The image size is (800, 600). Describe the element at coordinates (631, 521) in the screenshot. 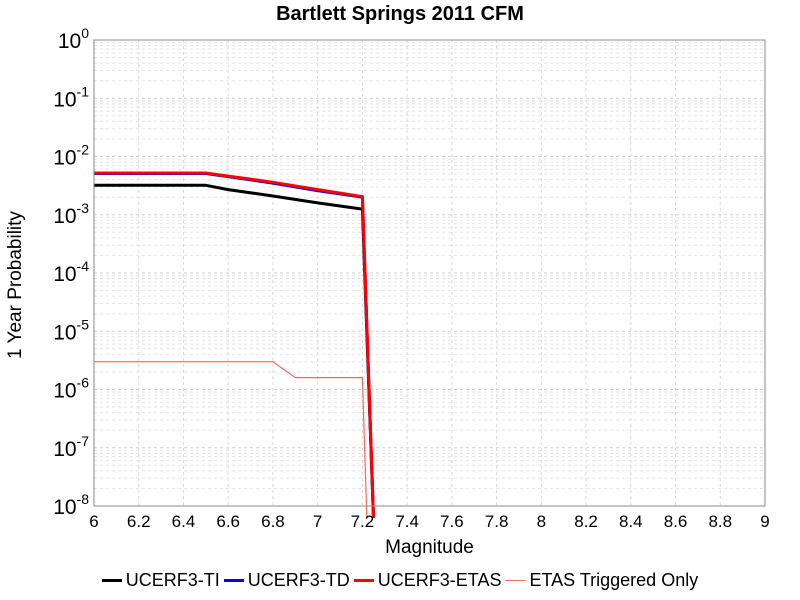

I see `x-tick-label: 8.4` at that location.